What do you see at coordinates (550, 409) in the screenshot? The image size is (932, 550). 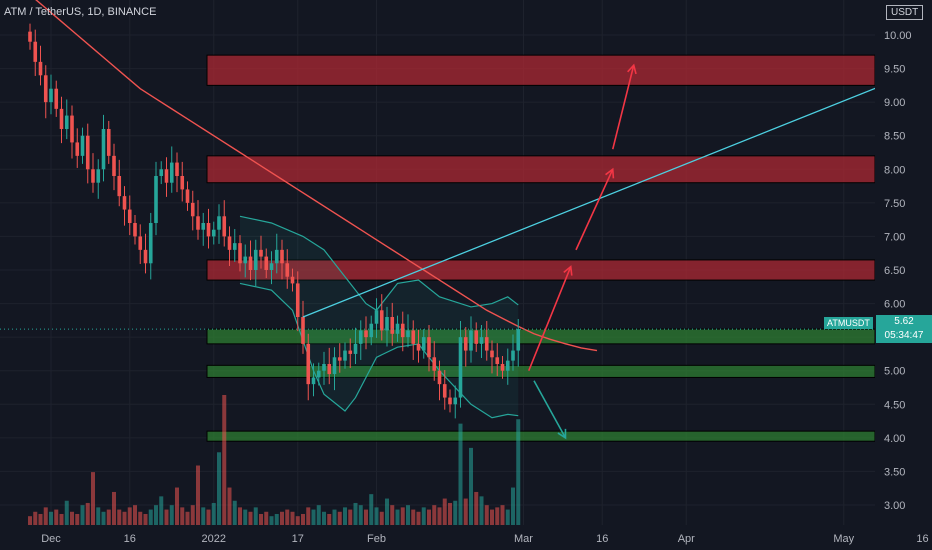 I see `arrow-down` at bounding box center [550, 409].